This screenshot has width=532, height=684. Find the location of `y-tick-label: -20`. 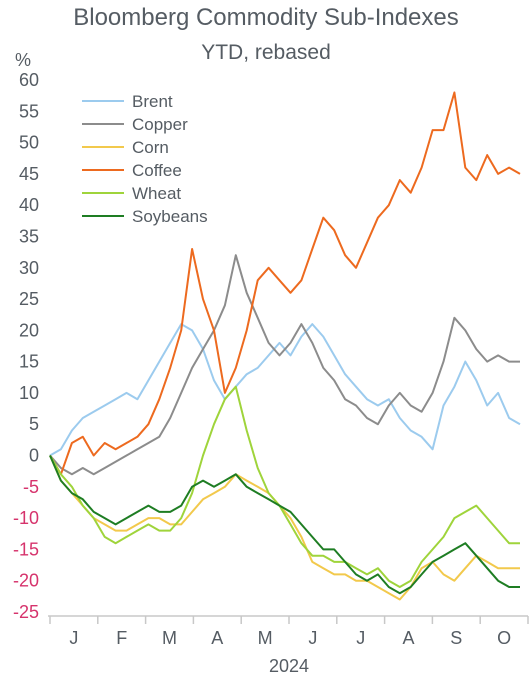

y-tick-label: -20 is located at coordinates (26, 581).